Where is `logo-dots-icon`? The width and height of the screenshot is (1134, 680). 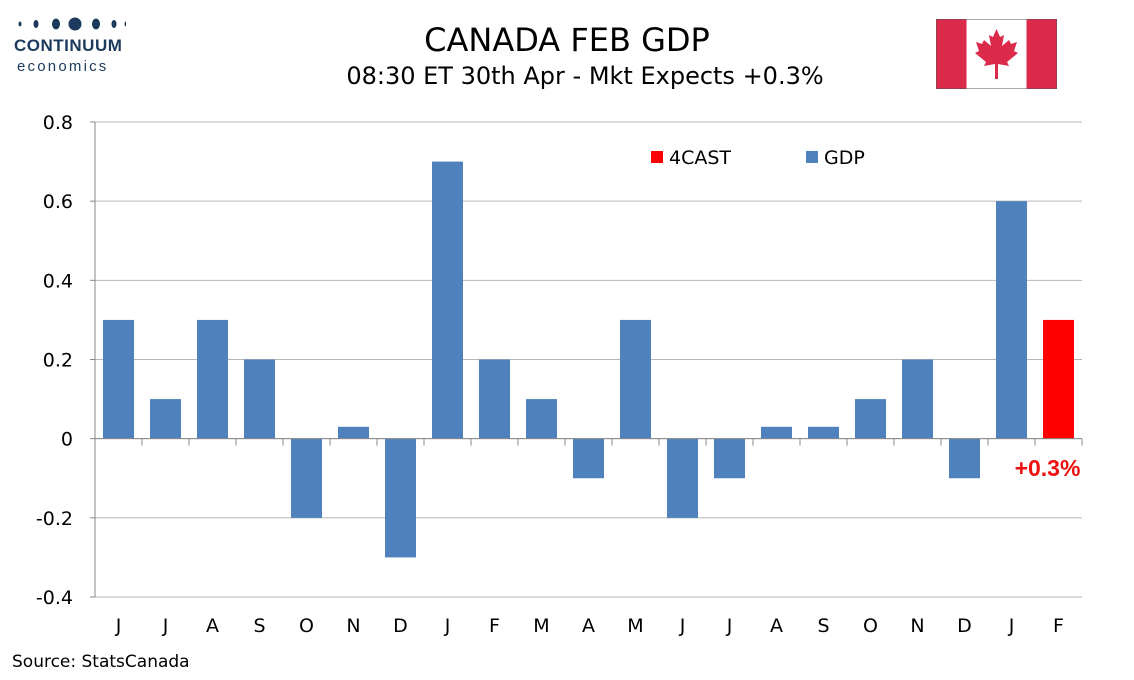
logo-dots-icon is located at coordinates (72, 24).